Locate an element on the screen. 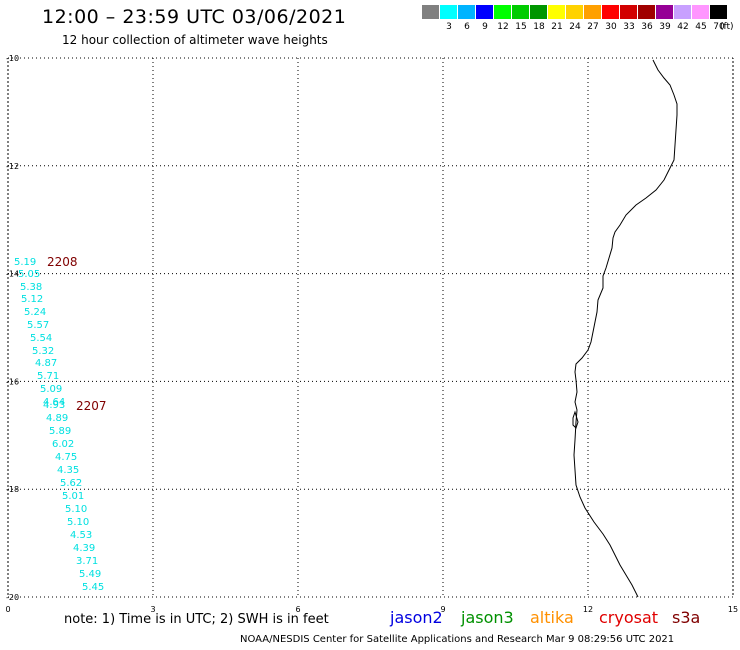 Image resolution: width=740 pixels, height=650 pixels. legend-label: 6 is located at coordinates (467, 27).